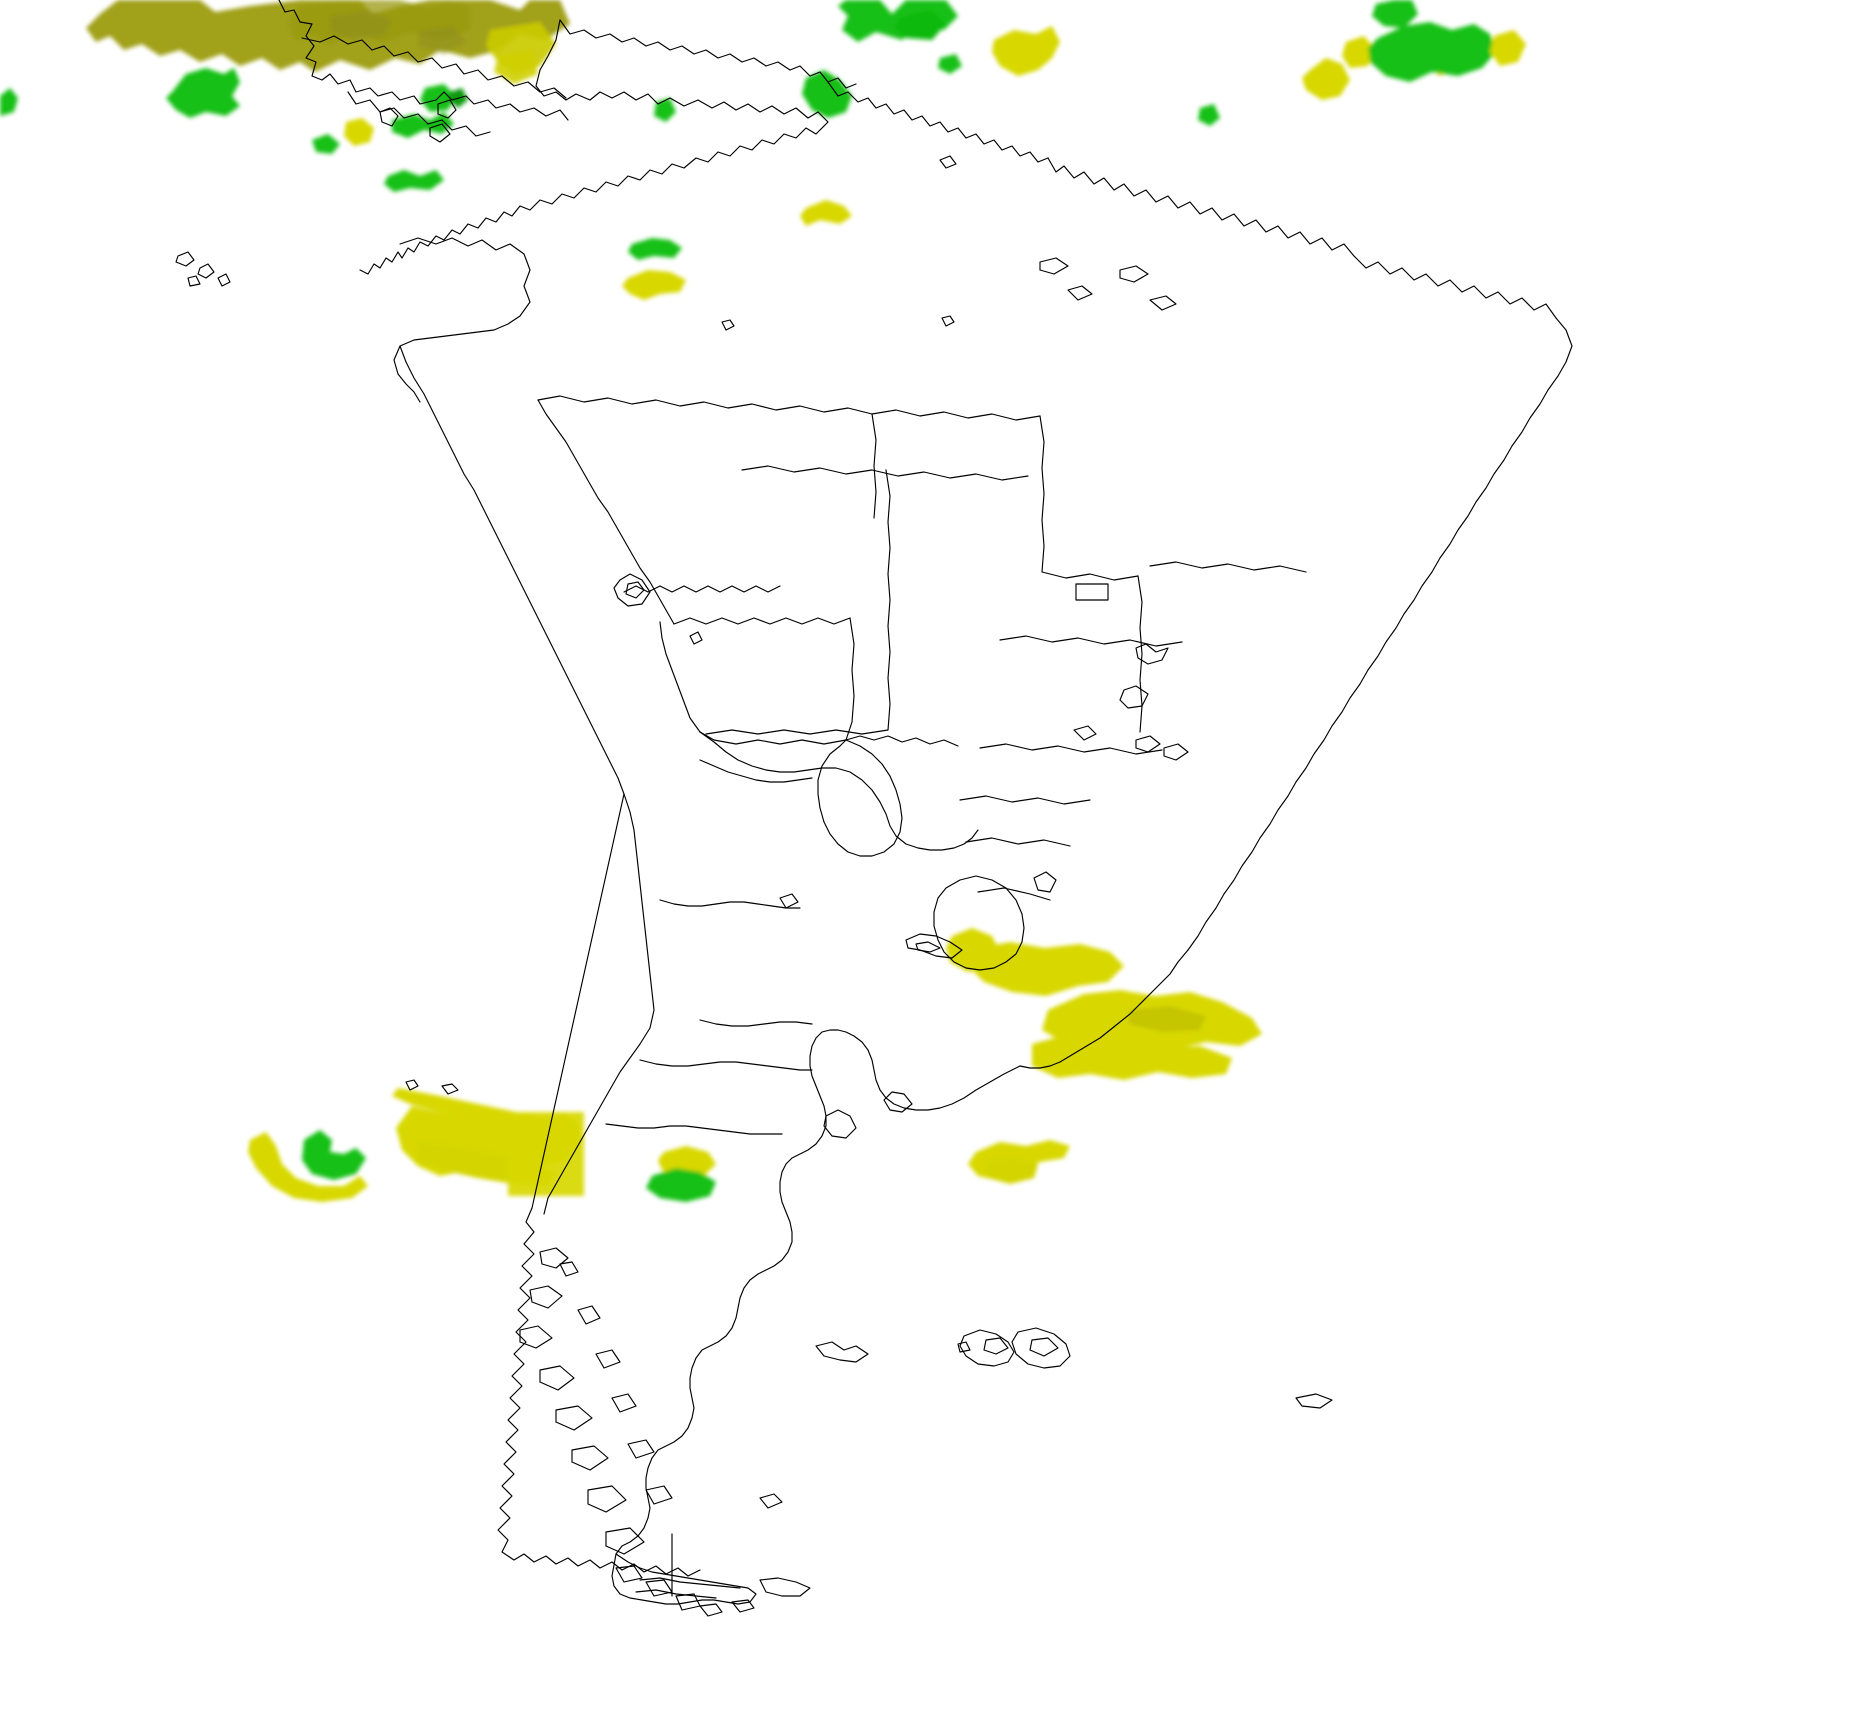 Image resolution: width=1870 pixels, height=1714 pixels. What do you see at coordinates (659, 1495) in the screenshot?
I see `border-fjord-detail14` at bounding box center [659, 1495].